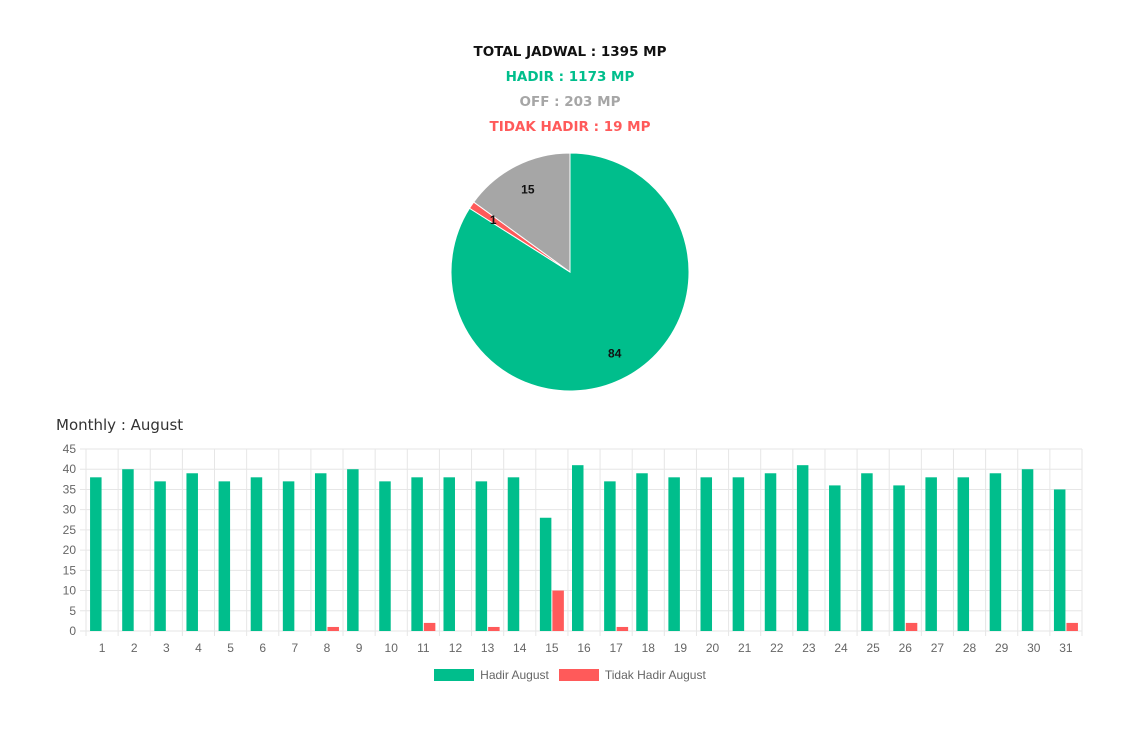 The image size is (1140, 738). Describe the element at coordinates (1066, 648) in the screenshot. I see `x-tick-label: 31` at that location.